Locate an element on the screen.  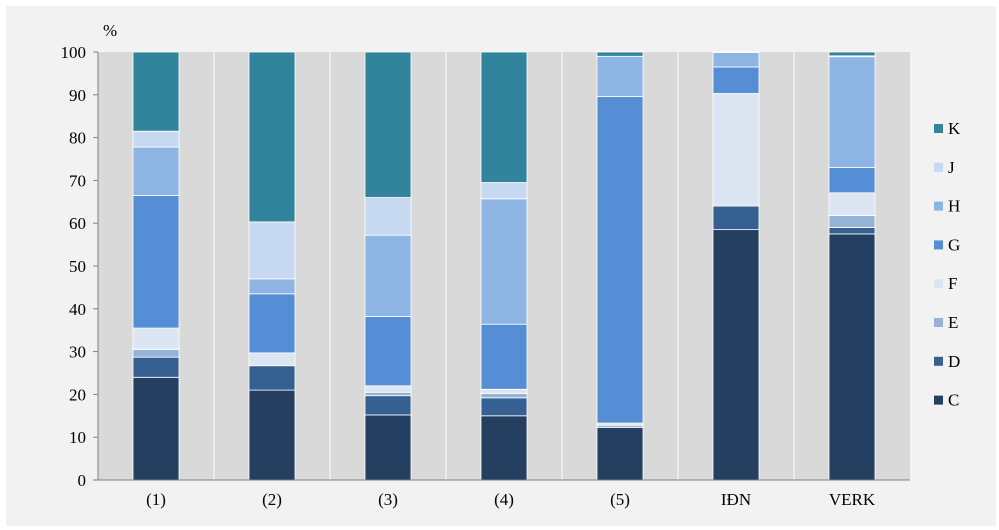
y-tick-label: 20 is located at coordinates (77, 394).